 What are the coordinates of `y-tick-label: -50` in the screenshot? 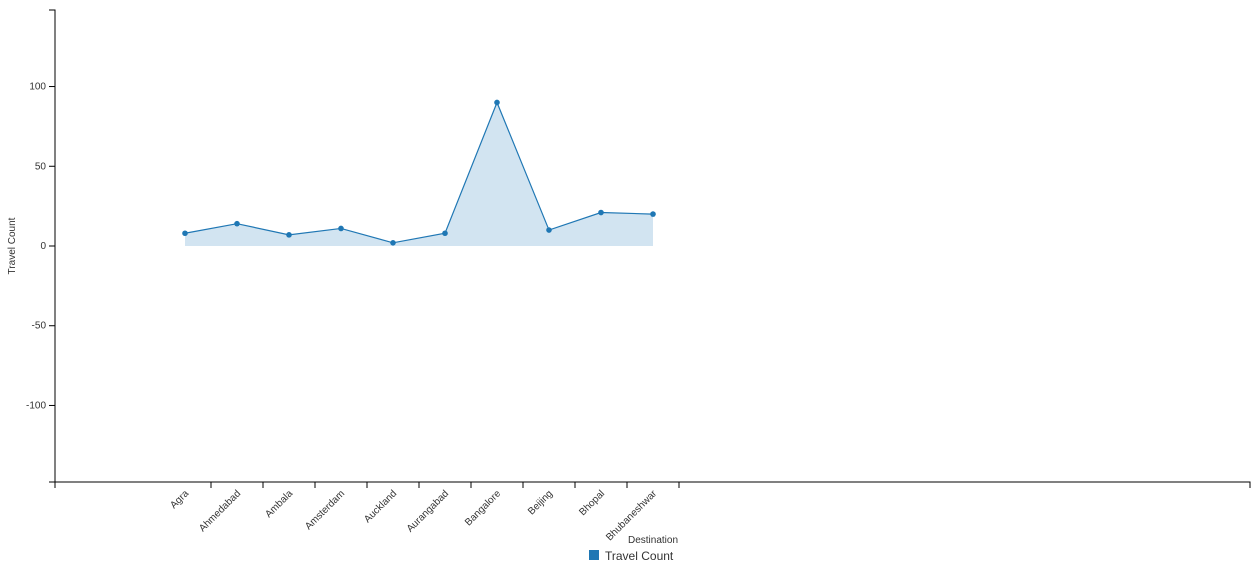 It's located at (39, 326).